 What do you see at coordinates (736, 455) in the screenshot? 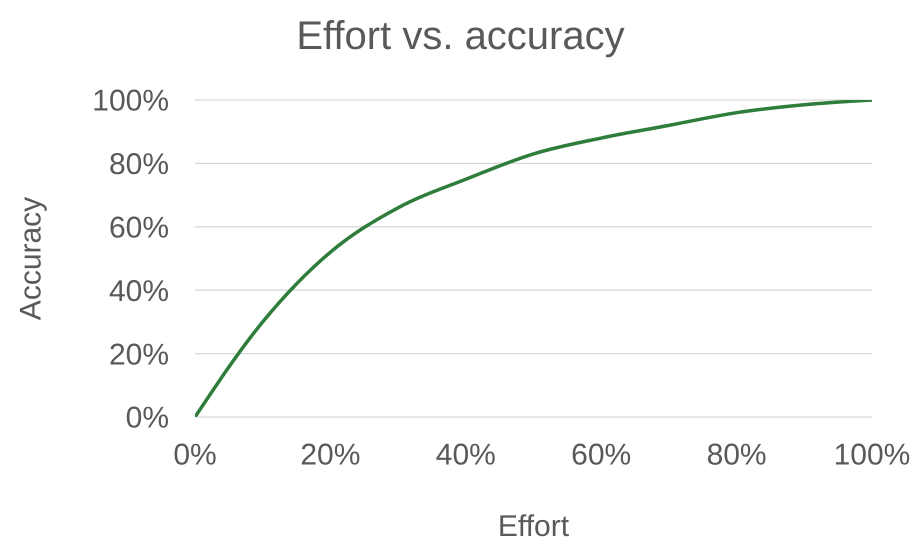
I see `x-tick-label: 80%` at bounding box center [736, 455].